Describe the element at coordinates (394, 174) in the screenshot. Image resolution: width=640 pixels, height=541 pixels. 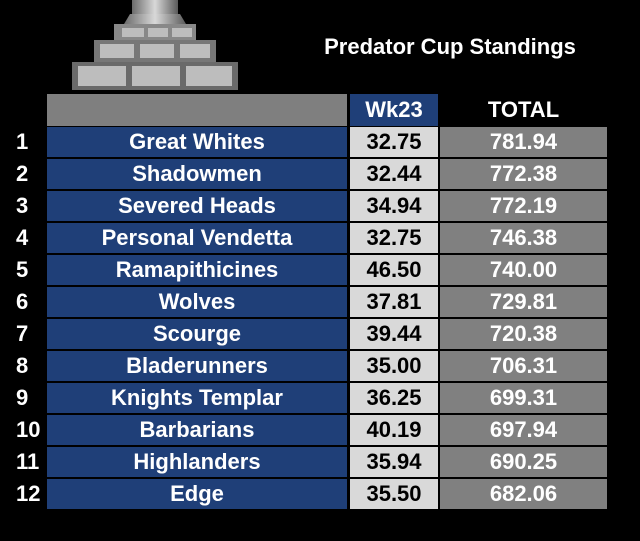
I see `week-score: 32.44` at that location.